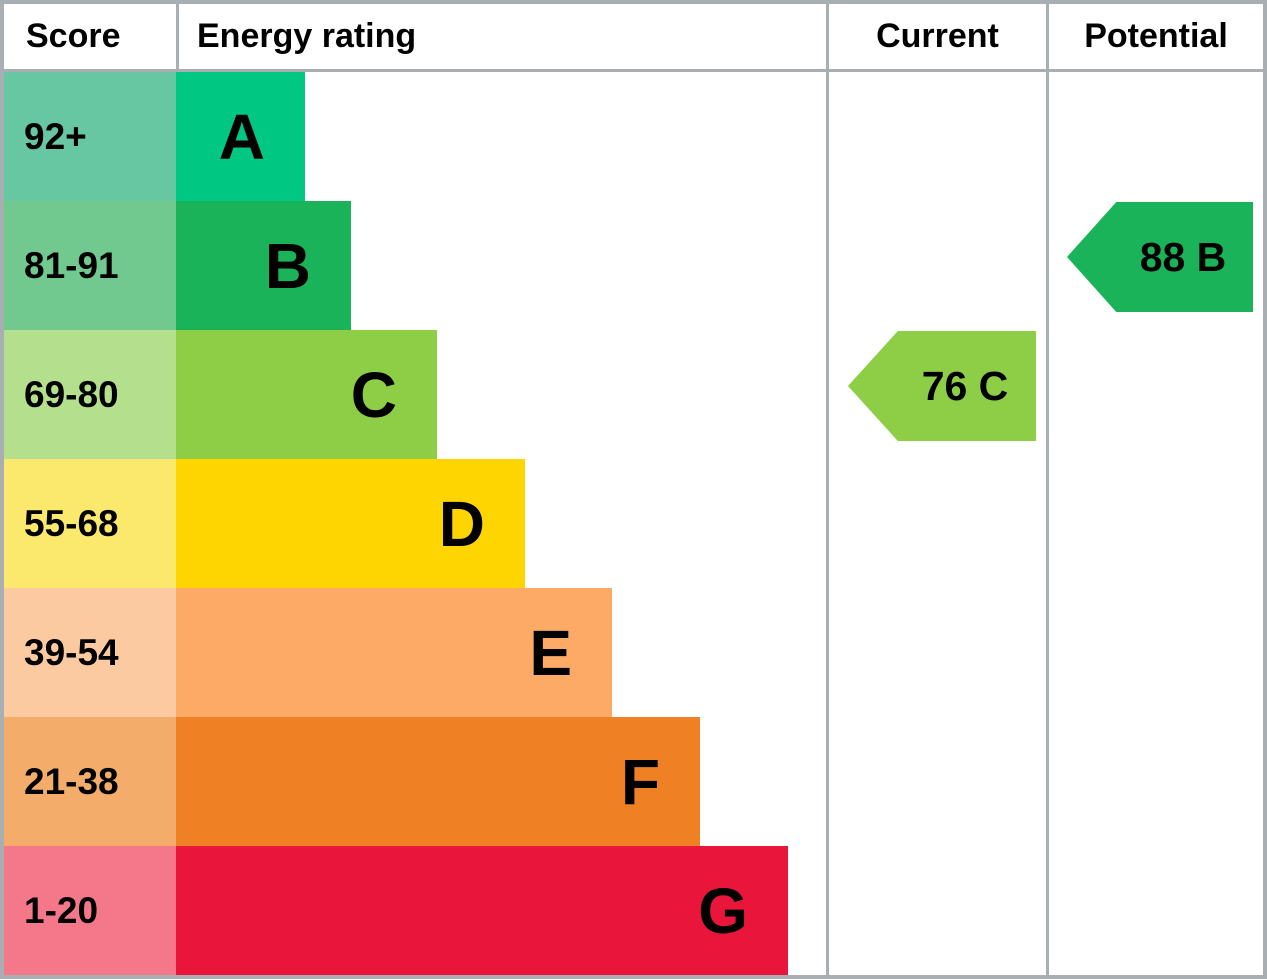  I want to click on current-column-header: Current, so click(936, 38).